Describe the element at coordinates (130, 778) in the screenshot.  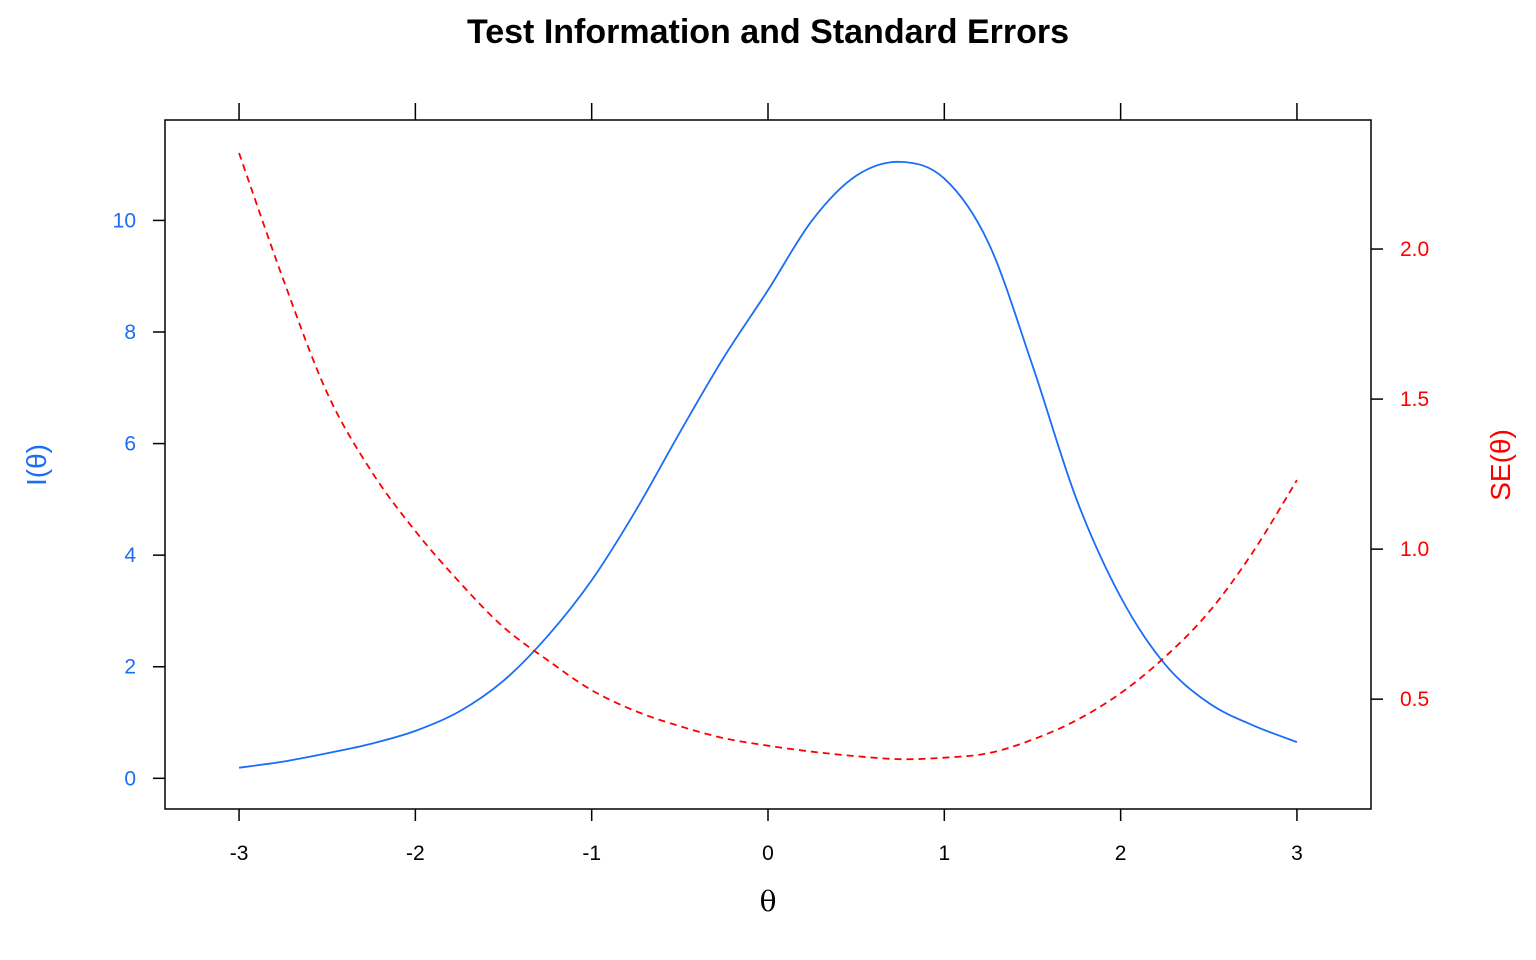
I see `left-y-tick-label: 0` at that location.